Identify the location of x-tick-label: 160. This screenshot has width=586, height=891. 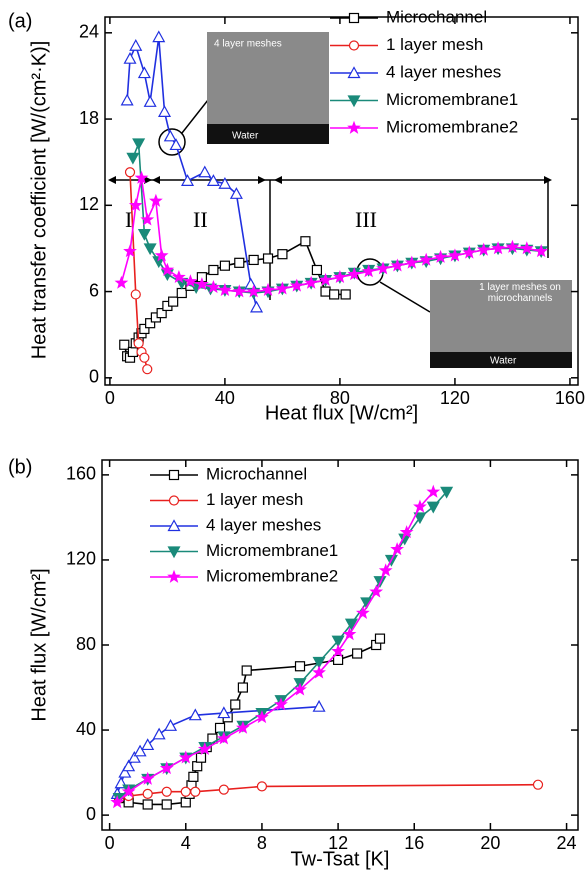
(570, 398).